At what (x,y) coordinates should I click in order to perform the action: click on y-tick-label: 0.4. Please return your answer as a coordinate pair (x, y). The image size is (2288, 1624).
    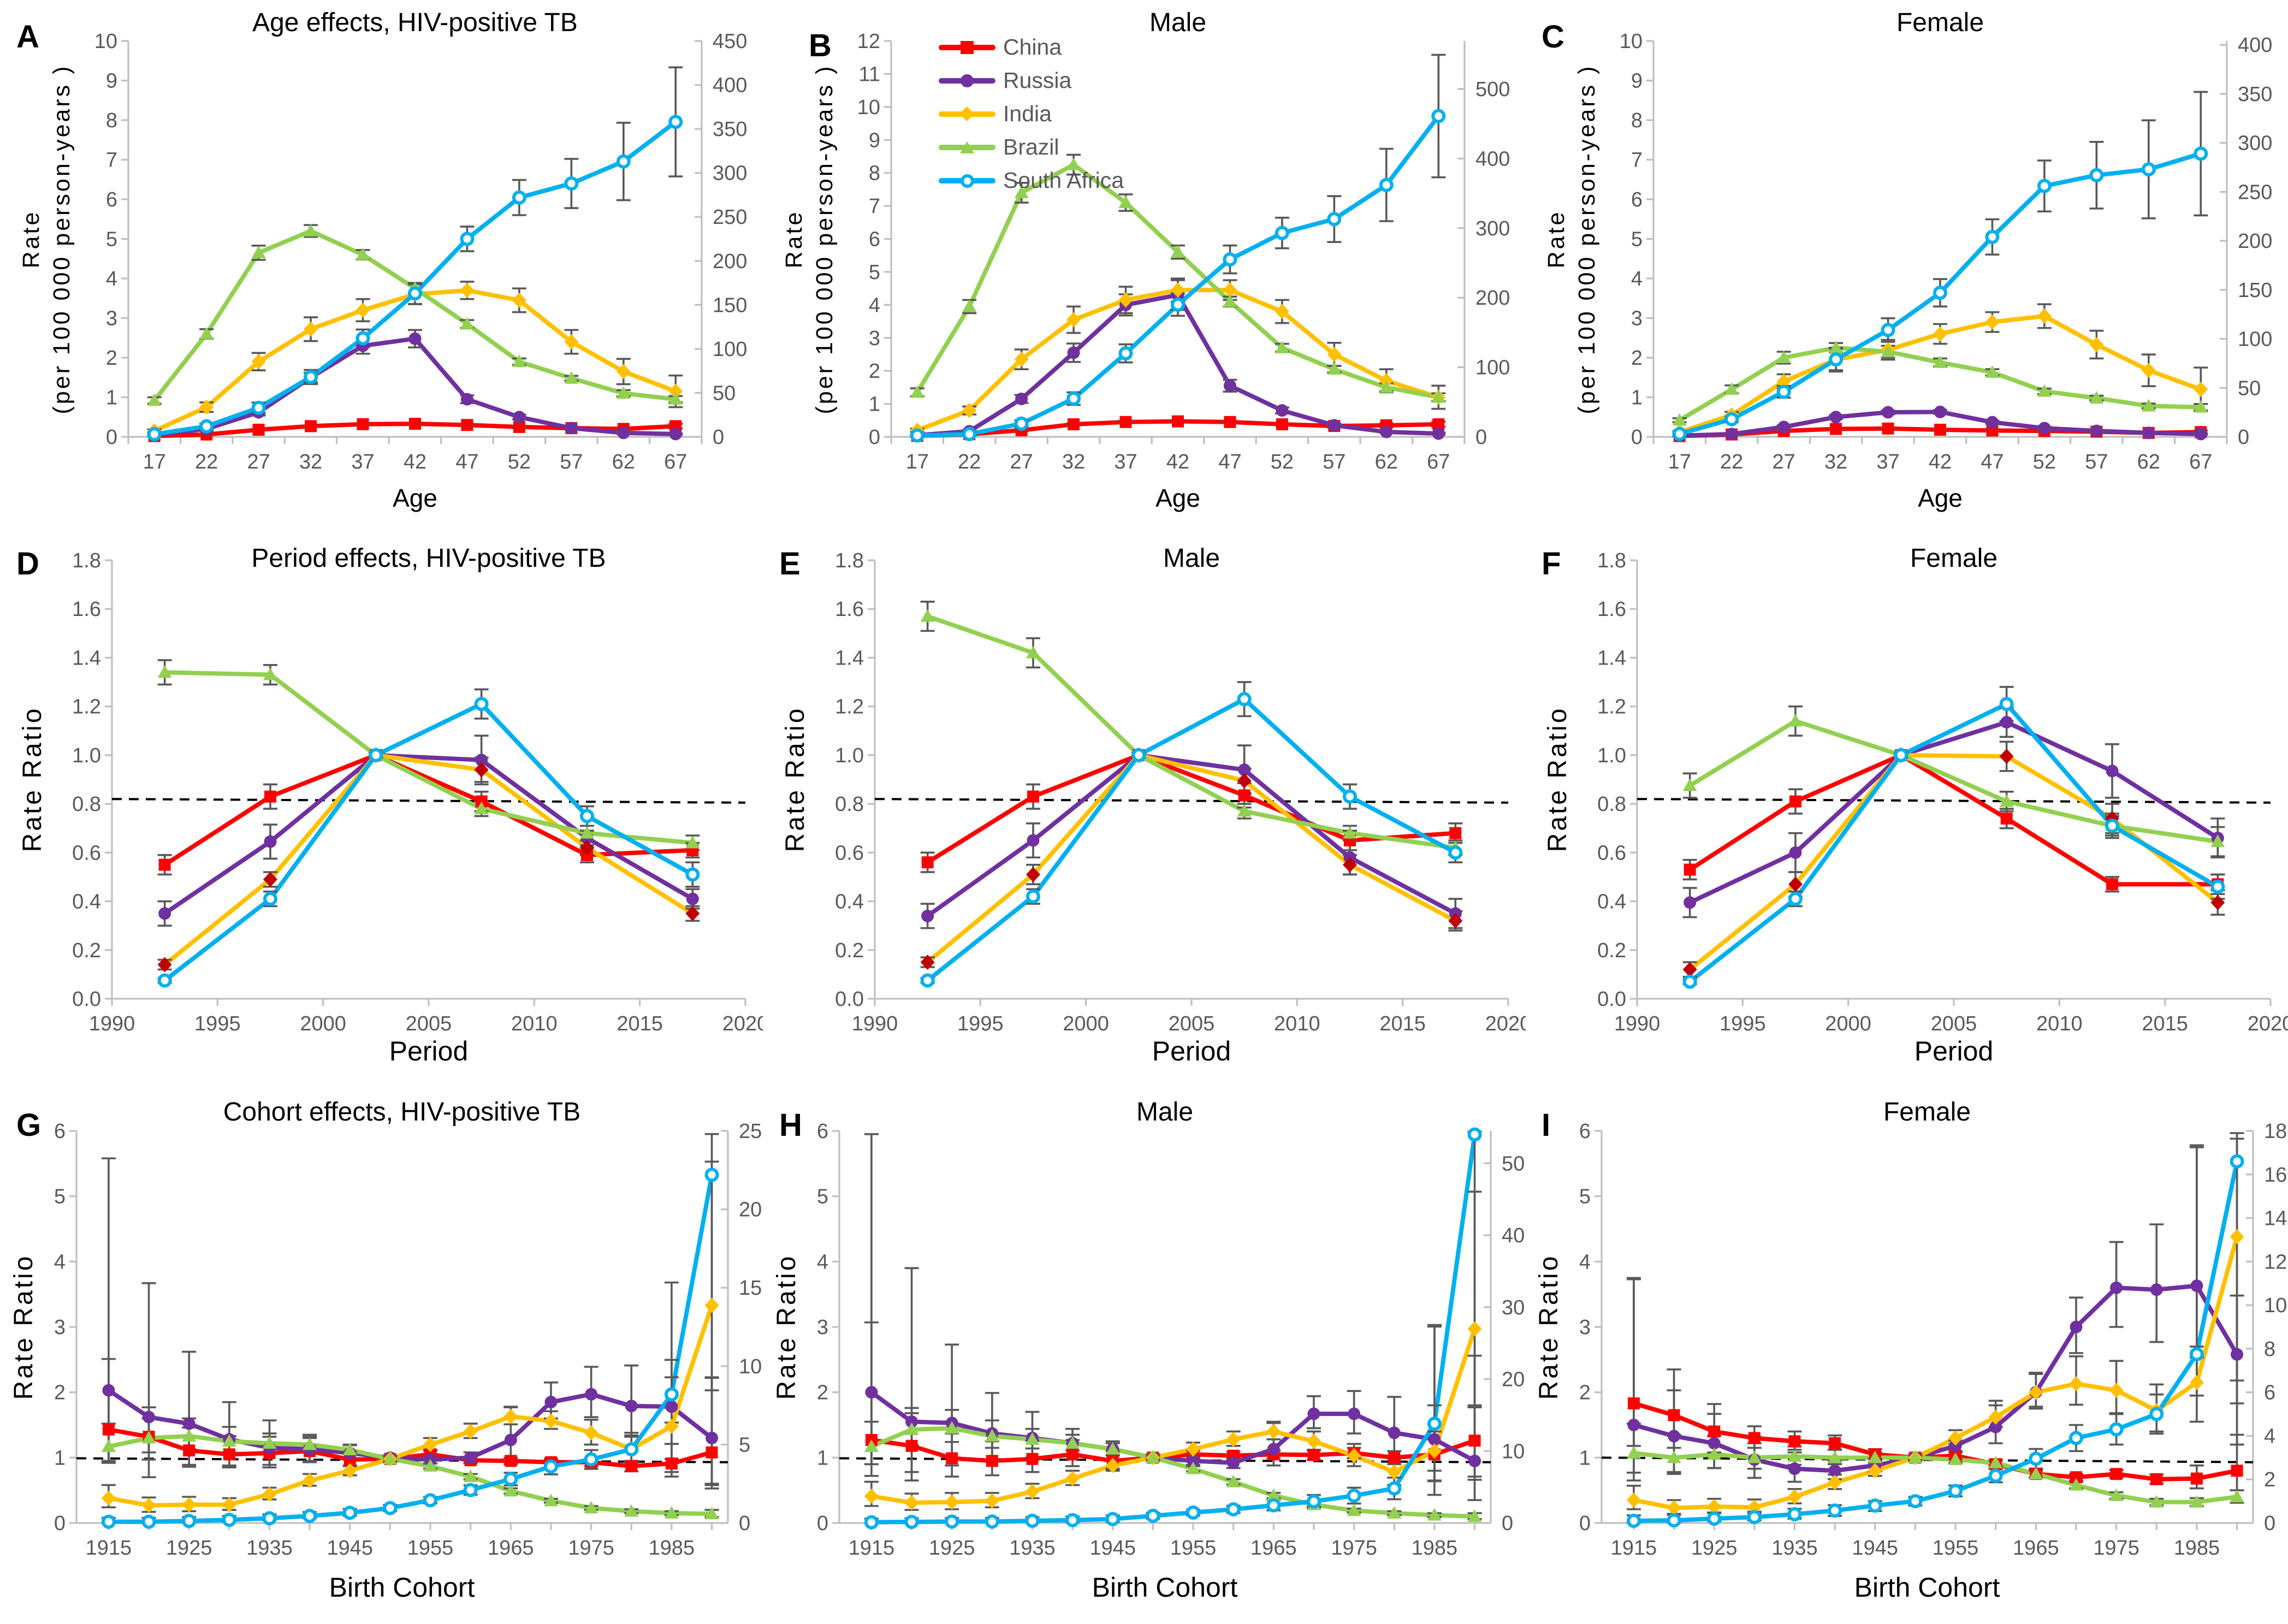
    Looking at the image, I should click on (1611, 902).